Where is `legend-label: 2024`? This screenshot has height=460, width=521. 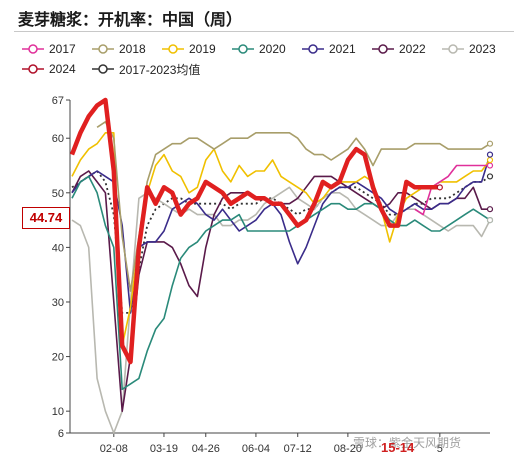
legend-label: 2024 is located at coordinates (62, 69).